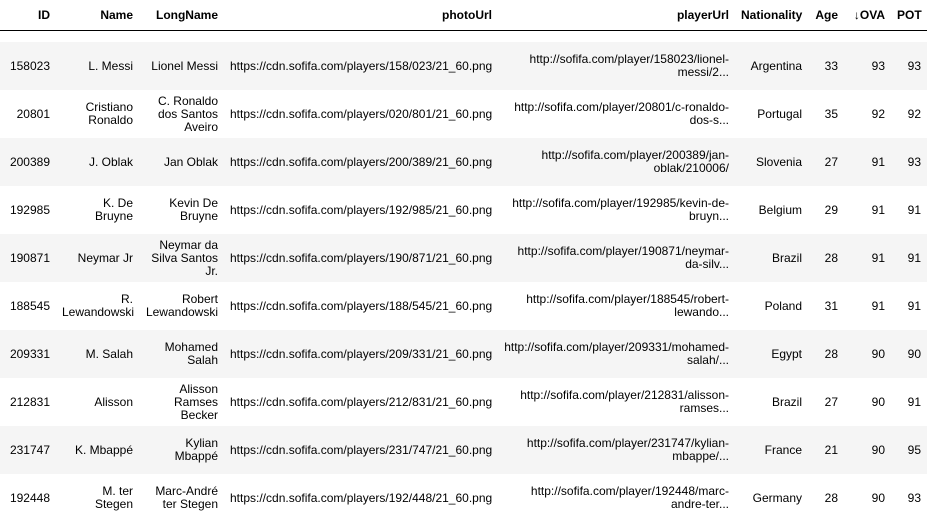 The width and height of the screenshot is (927, 522). Describe the element at coordinates (181, 15) in the screenshot. I see `col-header-longname: LongName` at that location.